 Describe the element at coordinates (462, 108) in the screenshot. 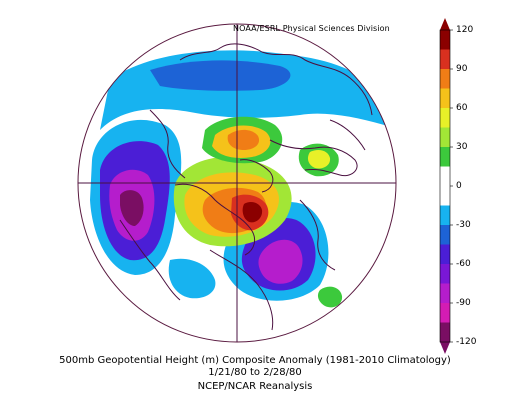

I see `colorbar-tick-label: 60` at that location.